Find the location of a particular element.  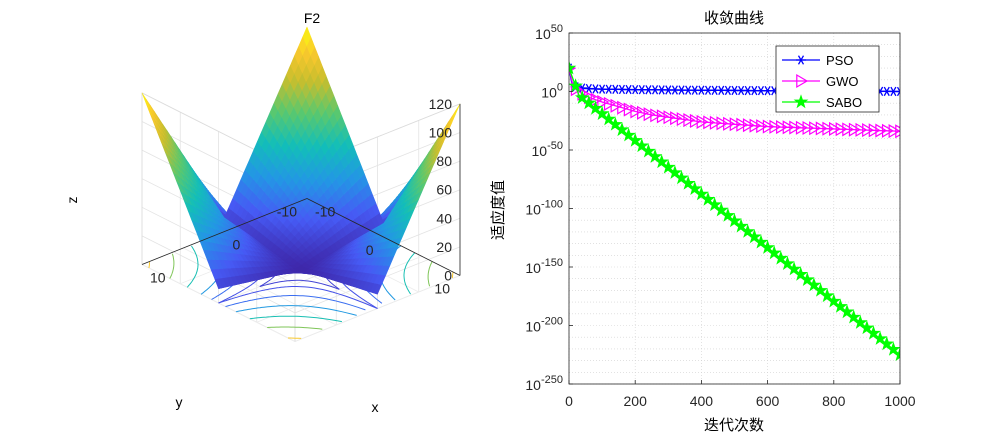

y-tick-label: 10-50 is located at coordinates (547, 149).